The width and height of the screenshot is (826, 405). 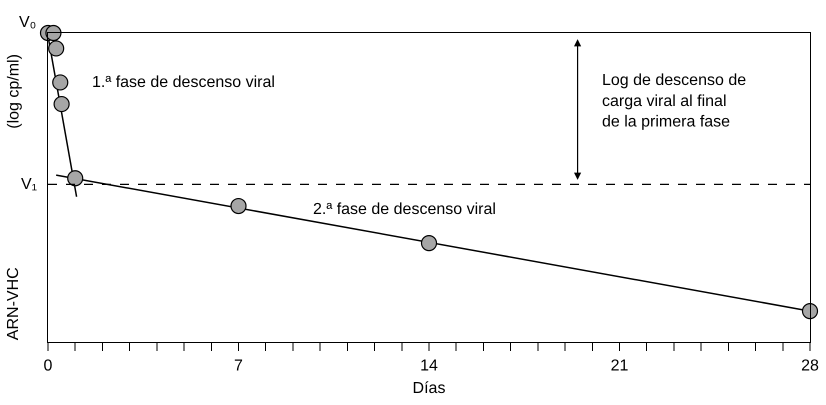 I want to click on x-tick-label: 7, so click(x=239, y=365).